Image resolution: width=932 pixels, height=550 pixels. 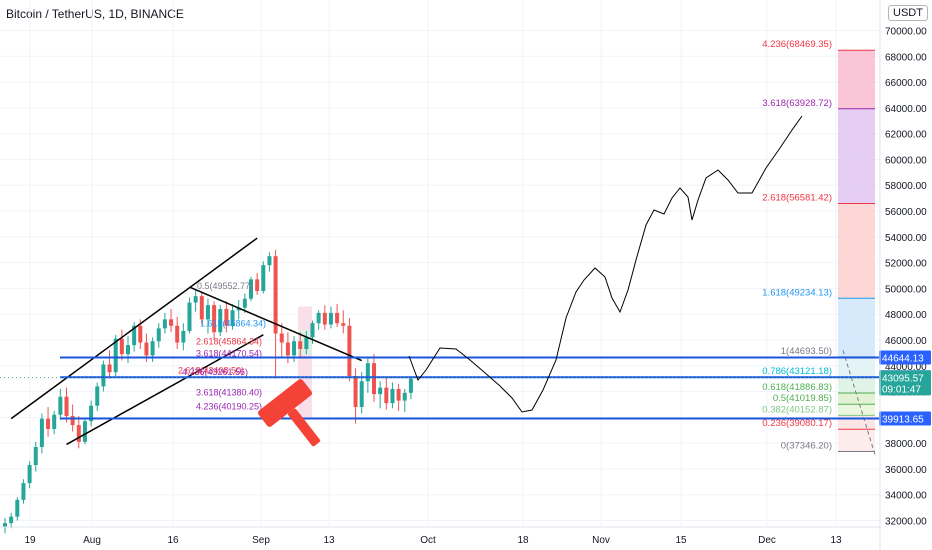 What do you see at coordinates (906, 264) in the screenshot?
I see `y-tick-label: 52000.00` at bounding box center [906, 264].